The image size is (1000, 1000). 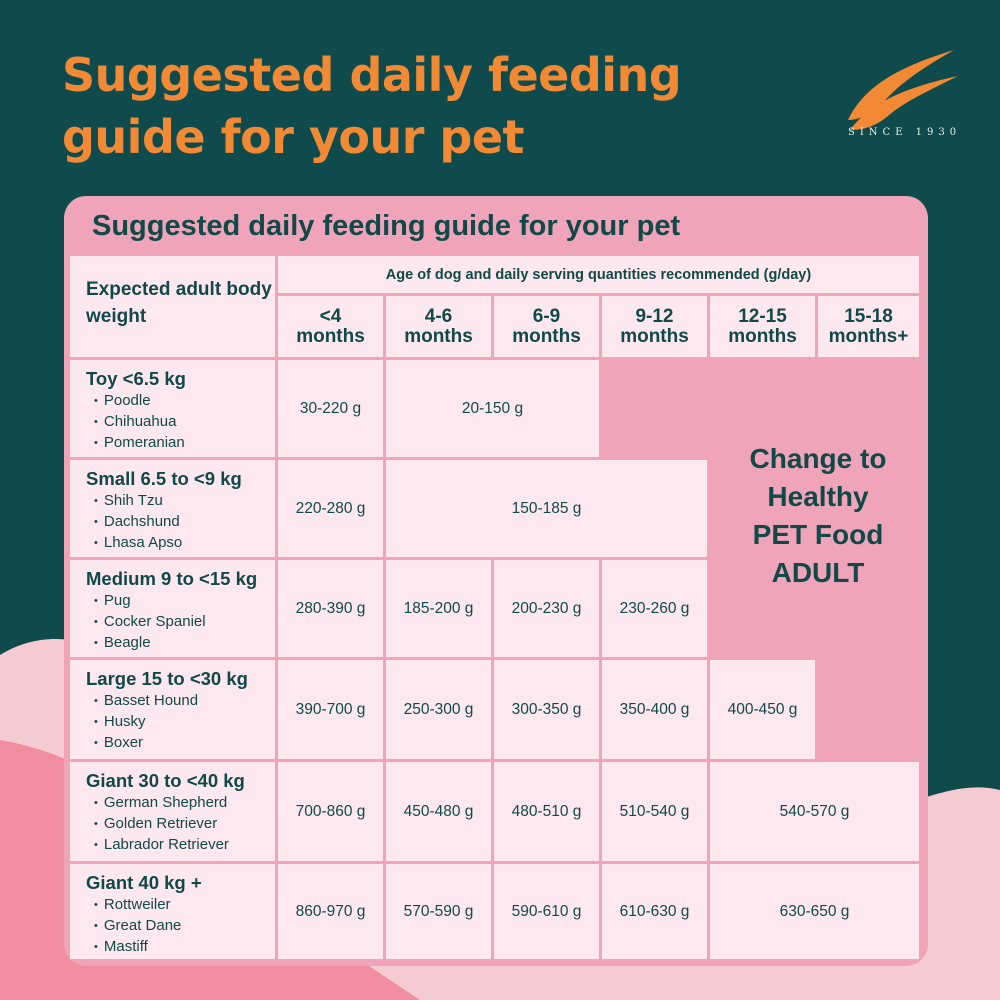 I want to click on breed-item: Rottweiler, so click(x=180, y=905).